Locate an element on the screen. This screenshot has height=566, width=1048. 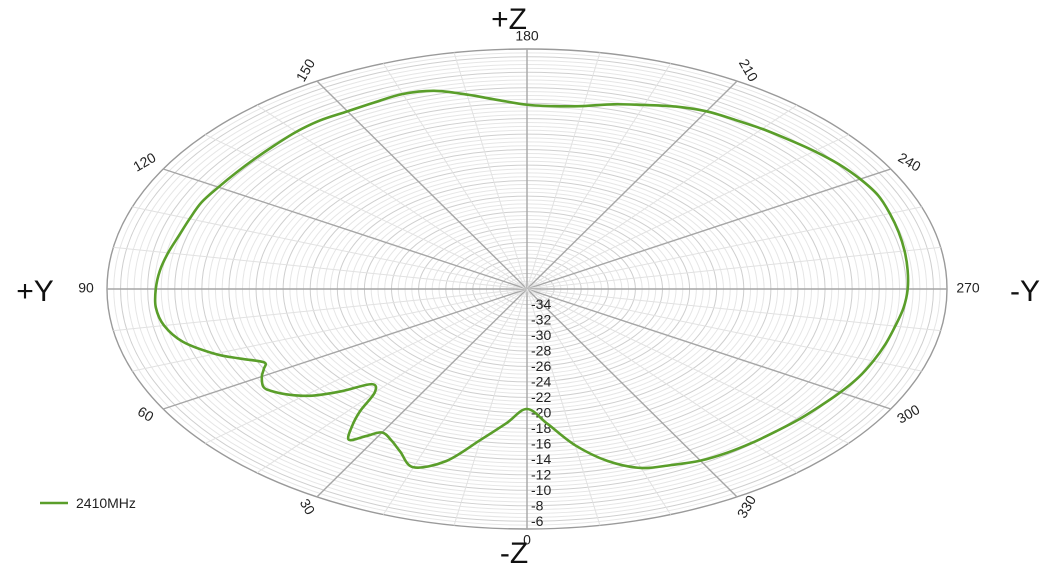
radial-tick-label: -8 is located at coordinates (537, 505).